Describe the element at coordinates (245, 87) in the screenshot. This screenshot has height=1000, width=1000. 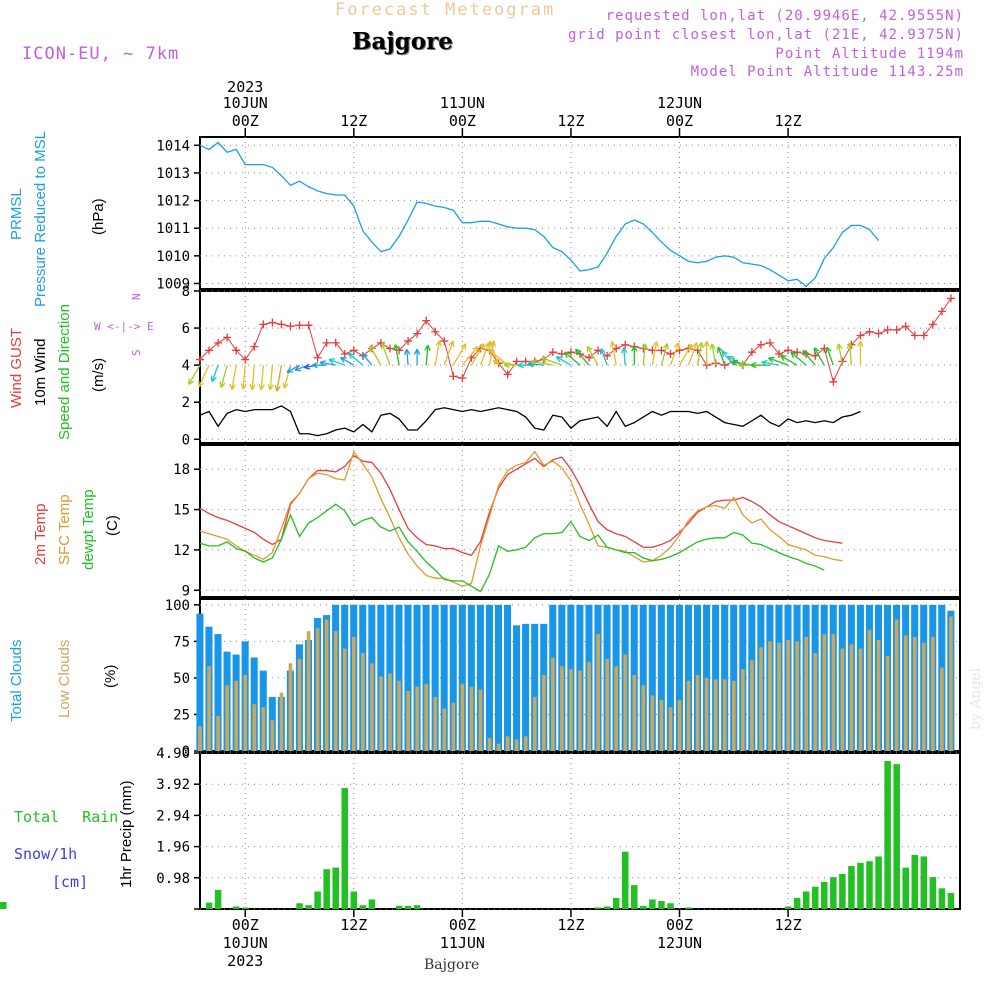
I see `top-year-label: 2023` at that location.